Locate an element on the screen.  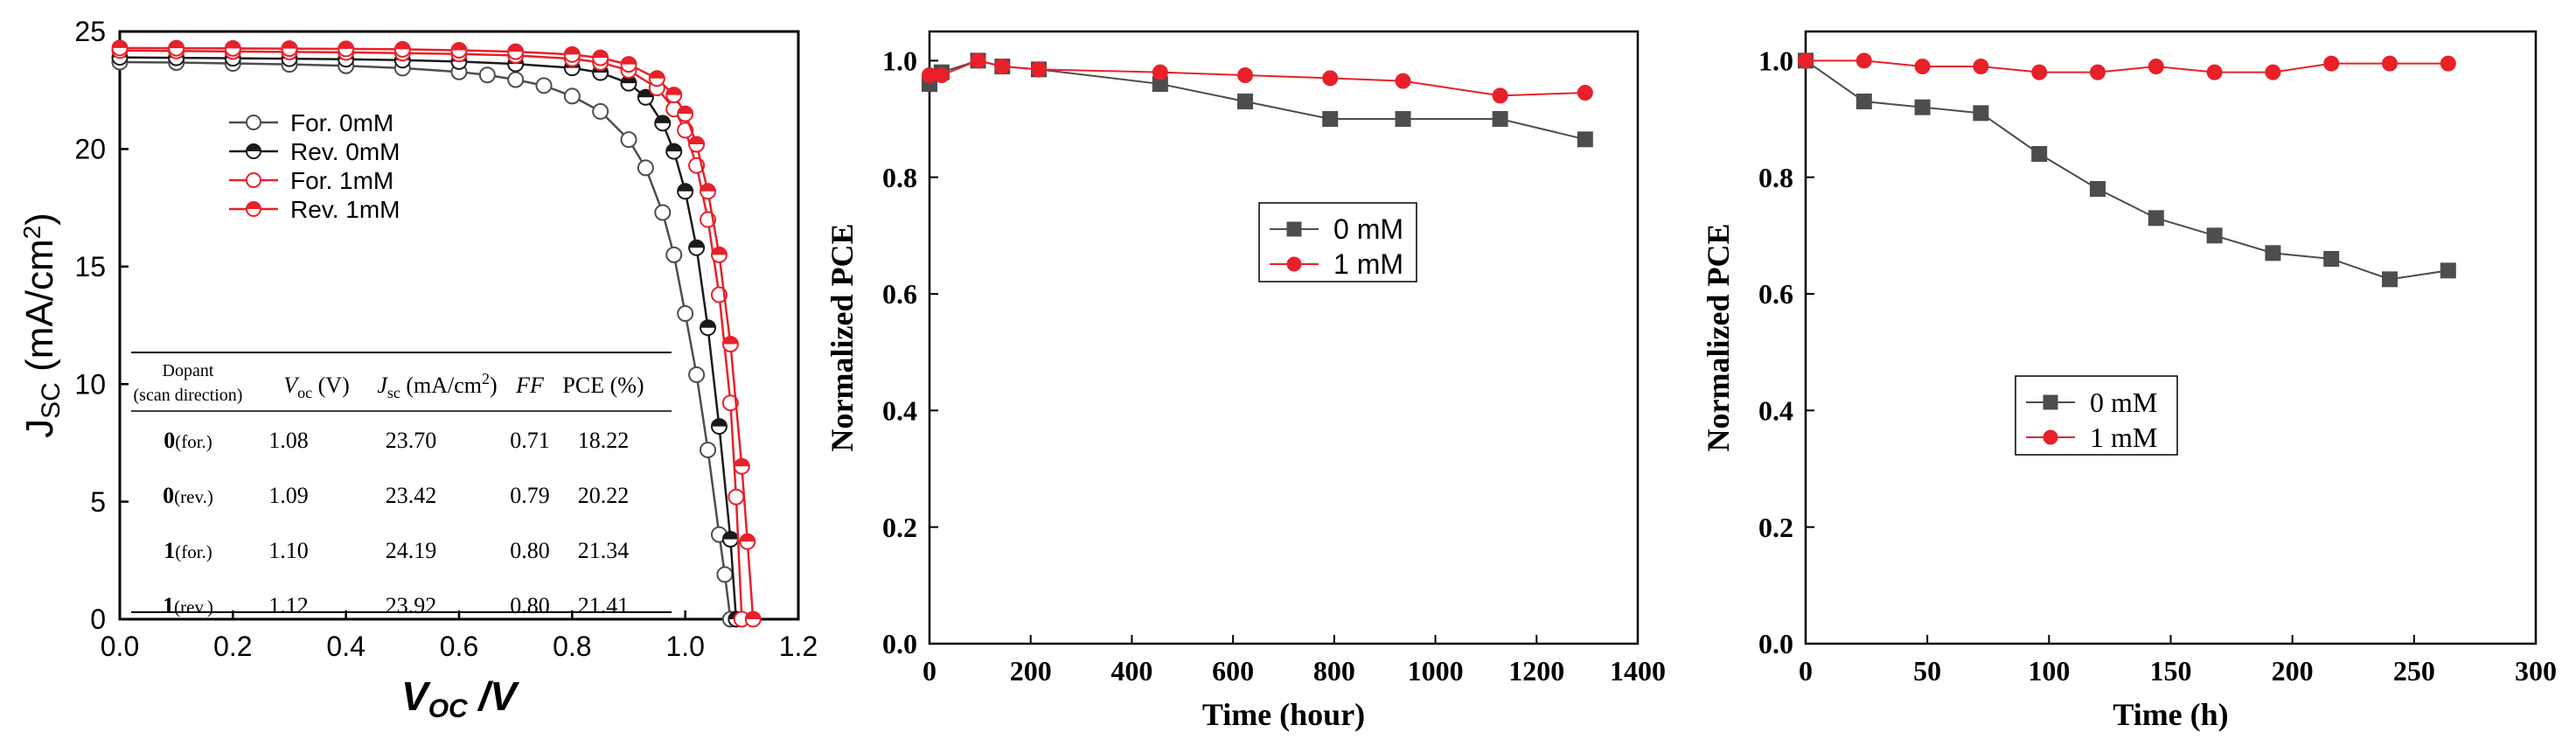
y-tick-label: 0.8 is located at coordinates (1775, 177).